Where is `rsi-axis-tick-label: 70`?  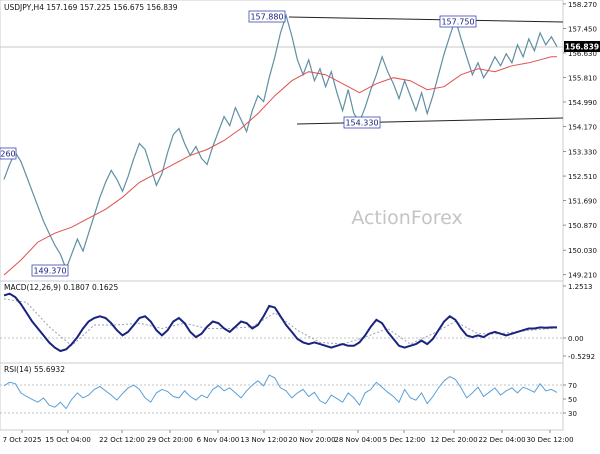
rsi-axis-tick-label: 70 is located at coordinates (572, 386).